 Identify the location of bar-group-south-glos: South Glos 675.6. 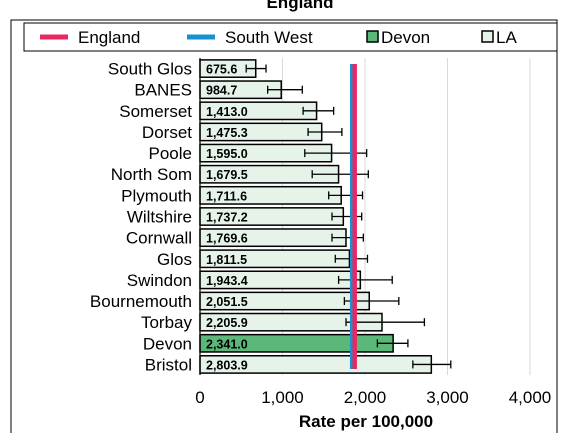
(187, 69).